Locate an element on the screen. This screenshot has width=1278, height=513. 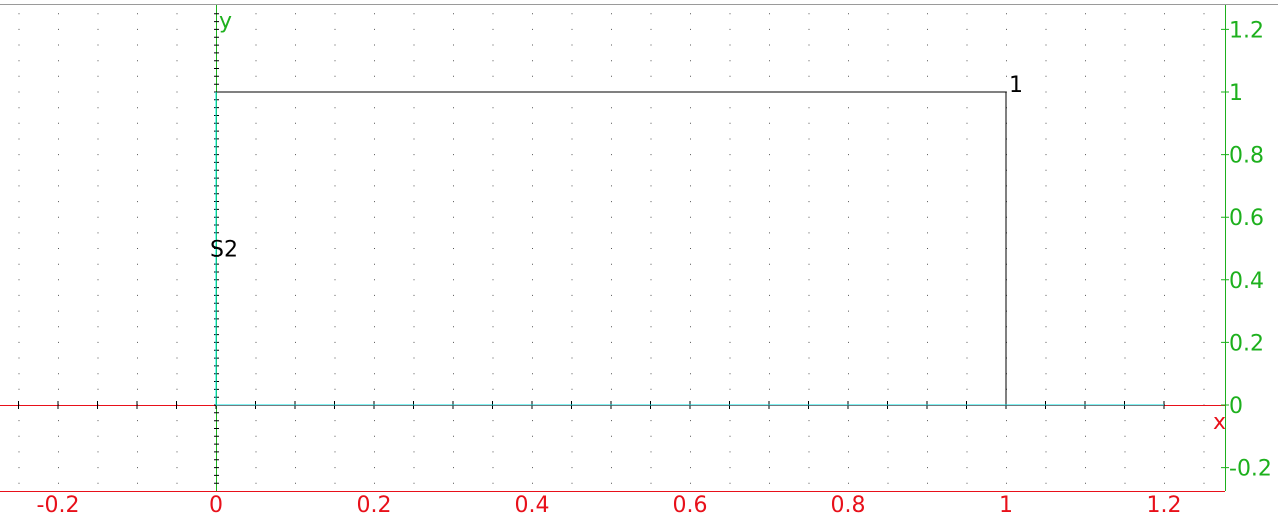
y-tick-label: 1.2 is located at coordinates (1246, 30).